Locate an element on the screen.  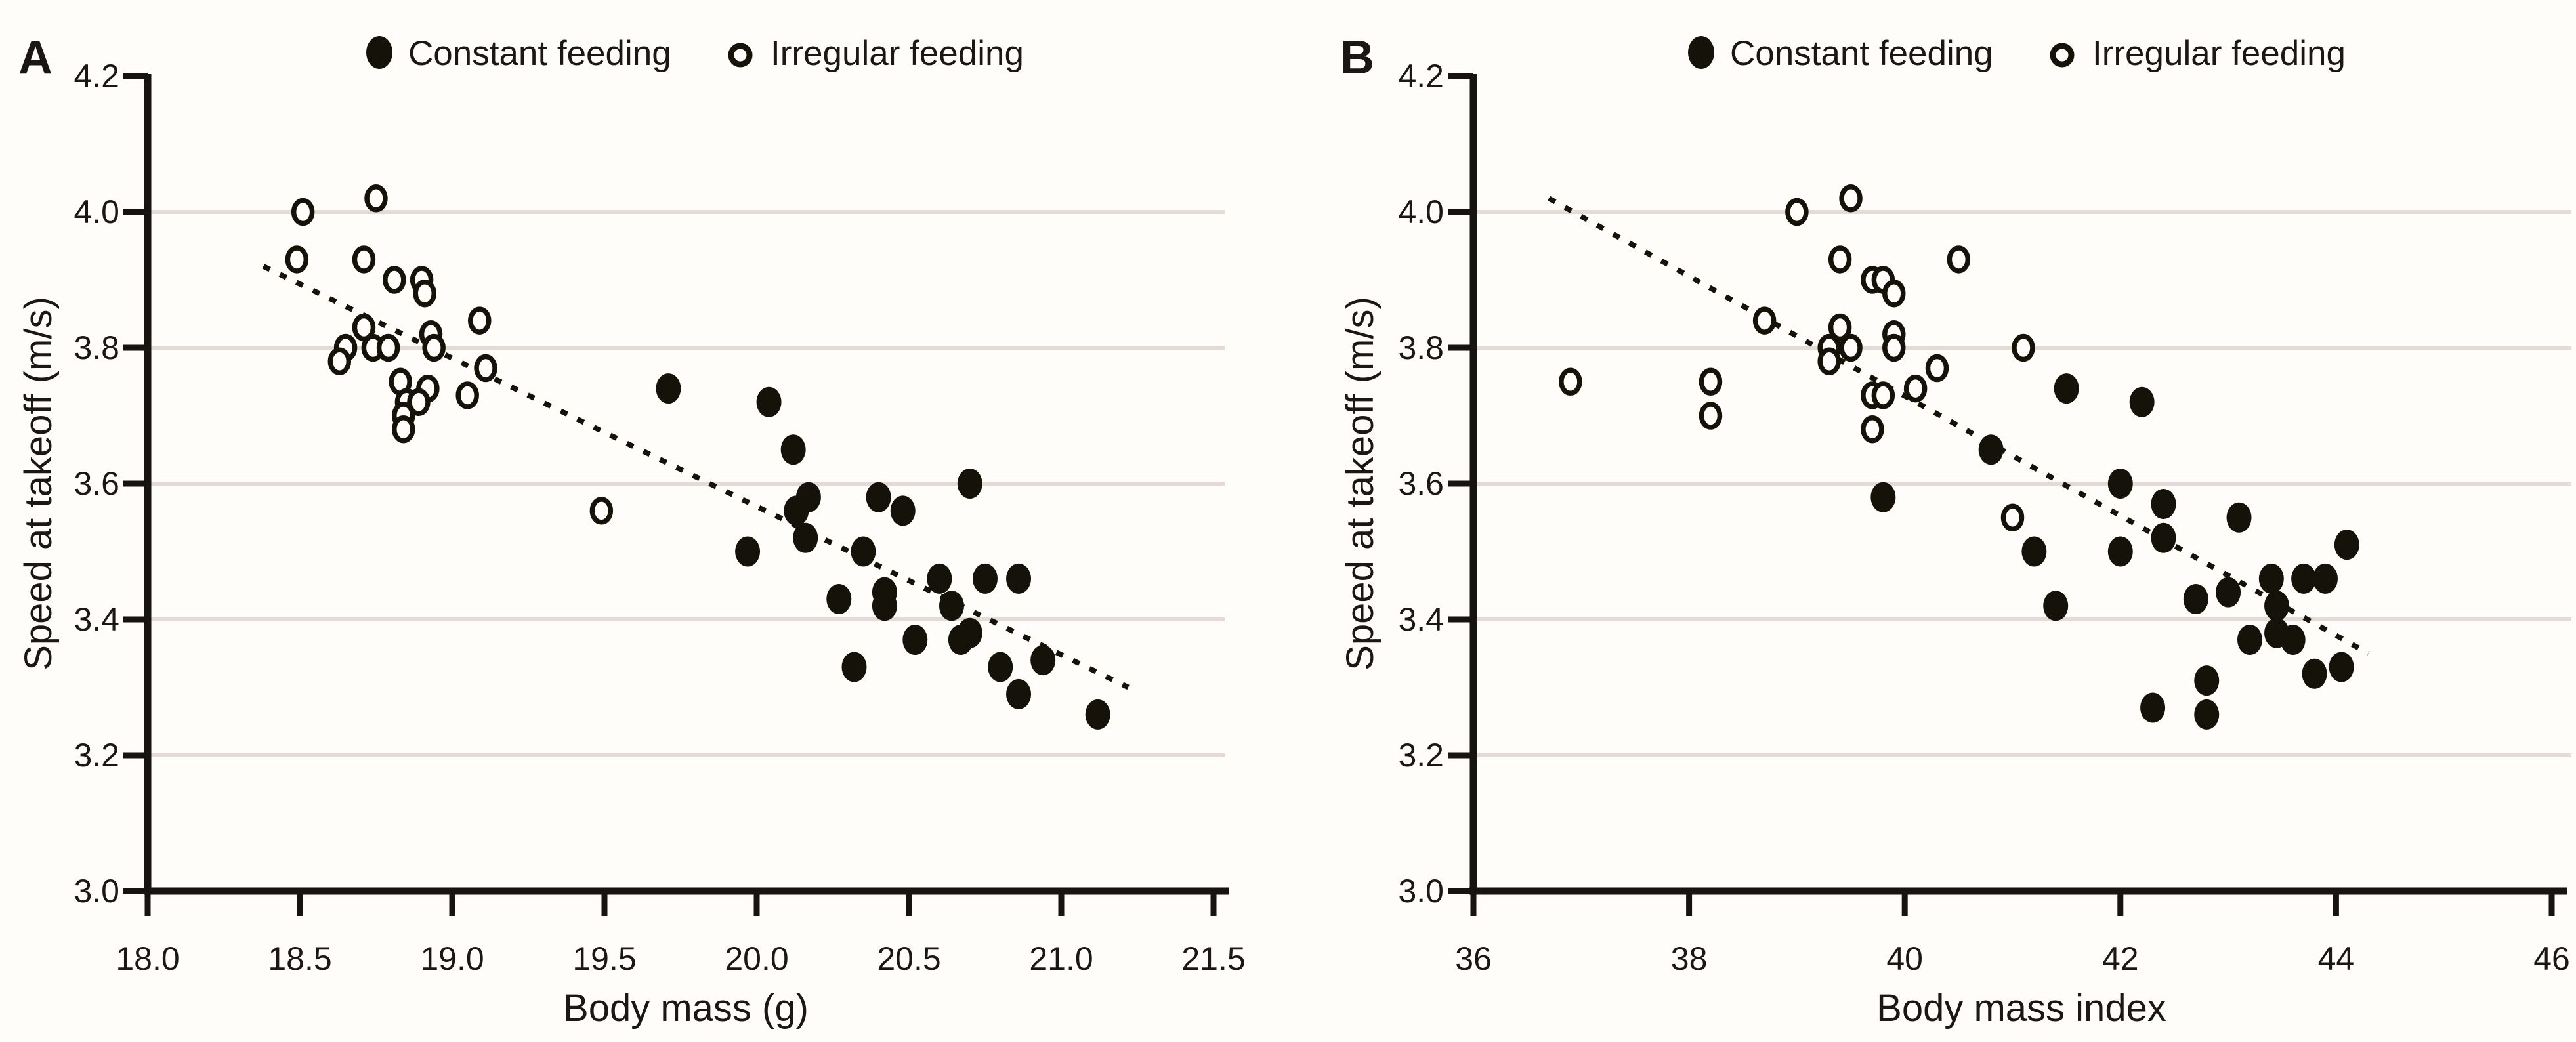
x-tick-label: 18.0 is located at coordinates (147, 959).